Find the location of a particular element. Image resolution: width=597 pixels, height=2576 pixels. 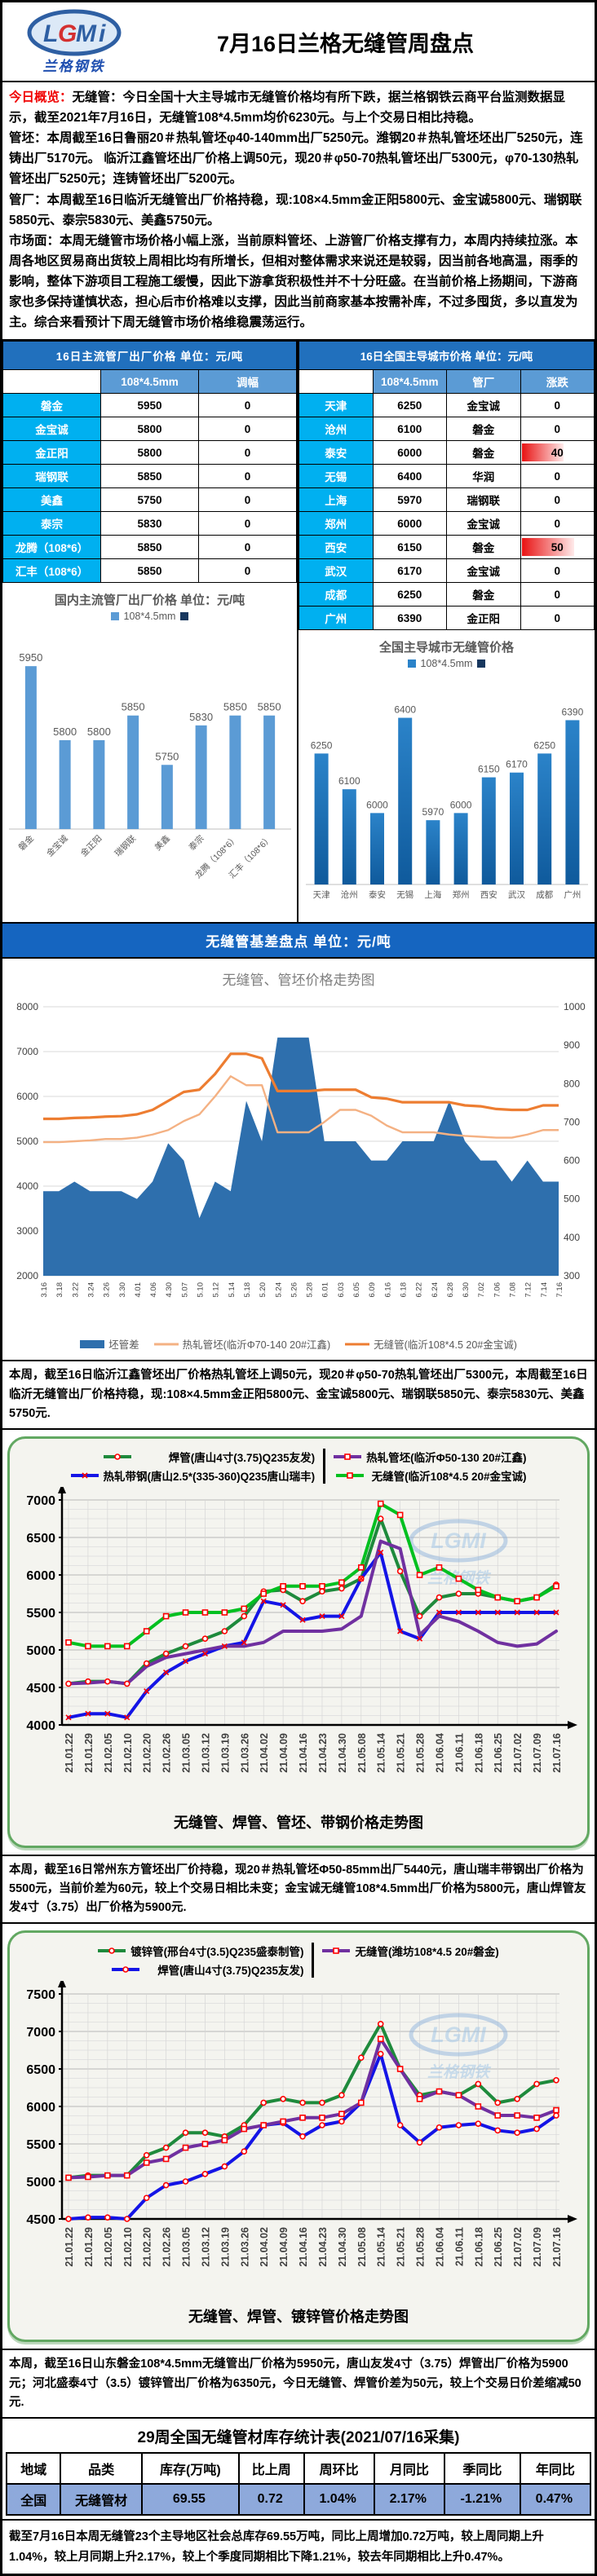

svg-text: M is located at coordinates (86, 33).